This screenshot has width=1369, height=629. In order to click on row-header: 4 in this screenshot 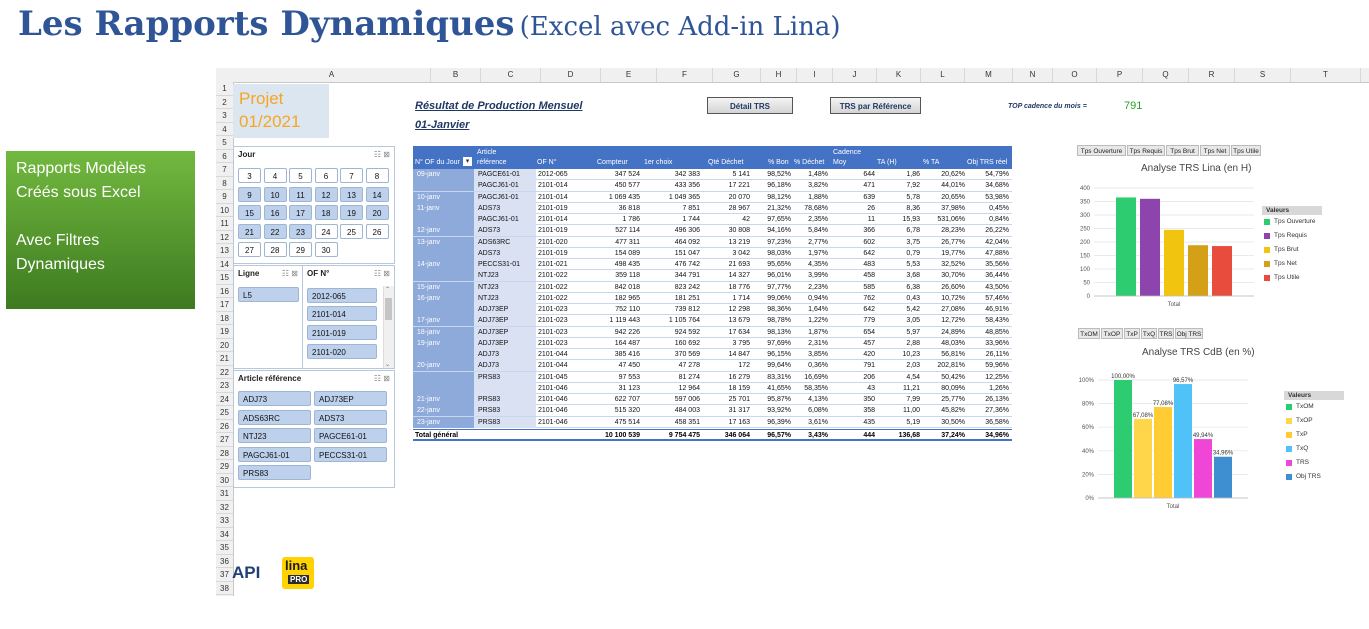, I will do `click(224, 129)`.